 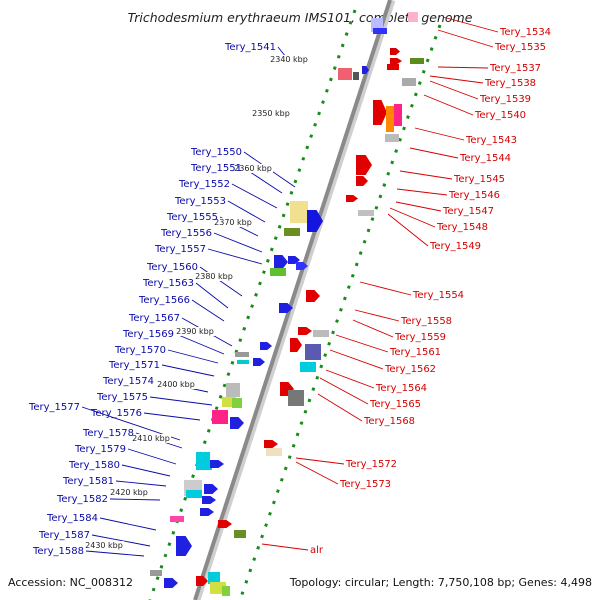 I want to click on gene-label-left: Tery_1552, so click(x=204, y=184).